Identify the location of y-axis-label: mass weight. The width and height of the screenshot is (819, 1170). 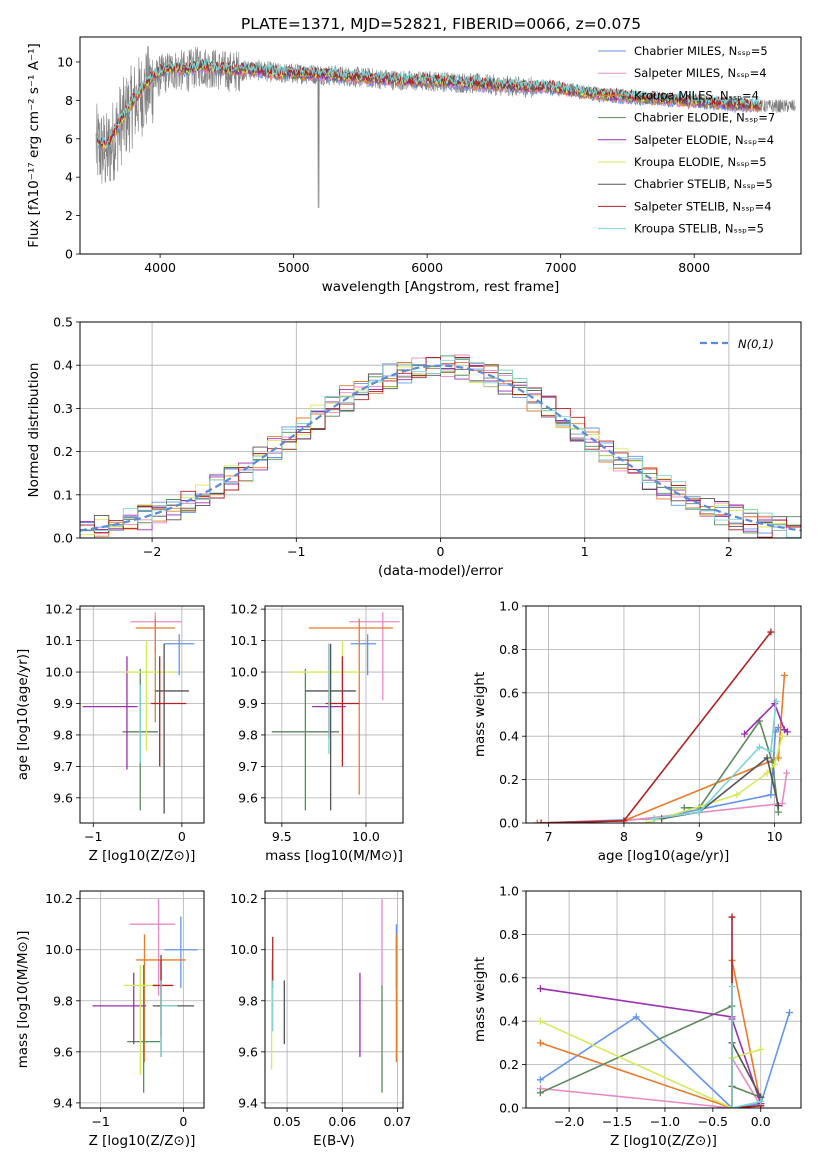
(480, 714).